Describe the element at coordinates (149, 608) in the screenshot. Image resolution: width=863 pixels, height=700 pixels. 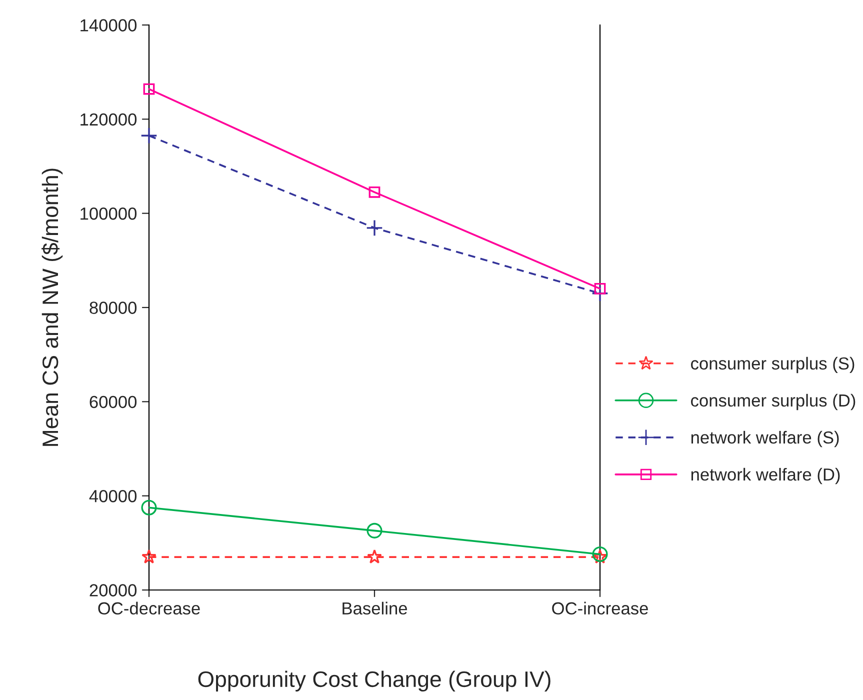
I see `x-tick-label: OC-decrease` at that location.